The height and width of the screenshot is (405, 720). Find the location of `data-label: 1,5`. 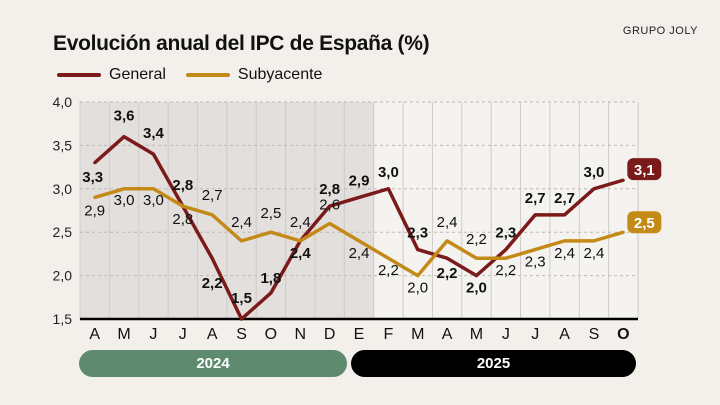

data-label: 1,5 is located at coordinates (241, 298).